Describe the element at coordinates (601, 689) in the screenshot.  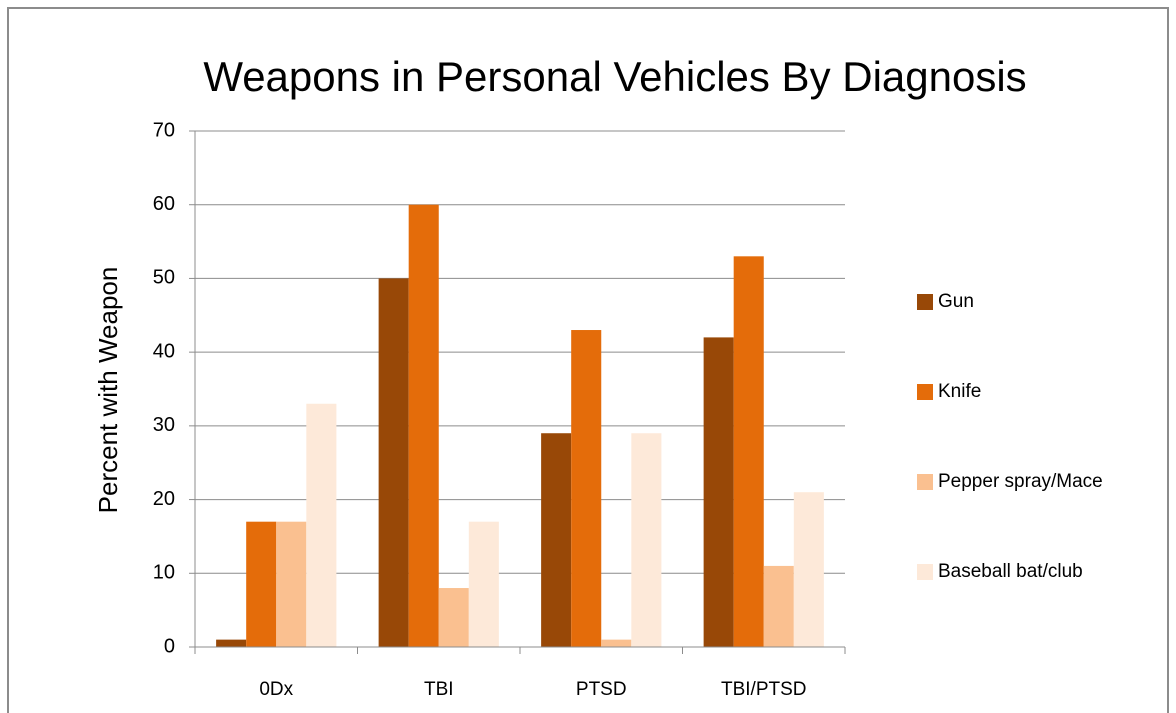
I see `x-tick-label: PTSD` at that location.